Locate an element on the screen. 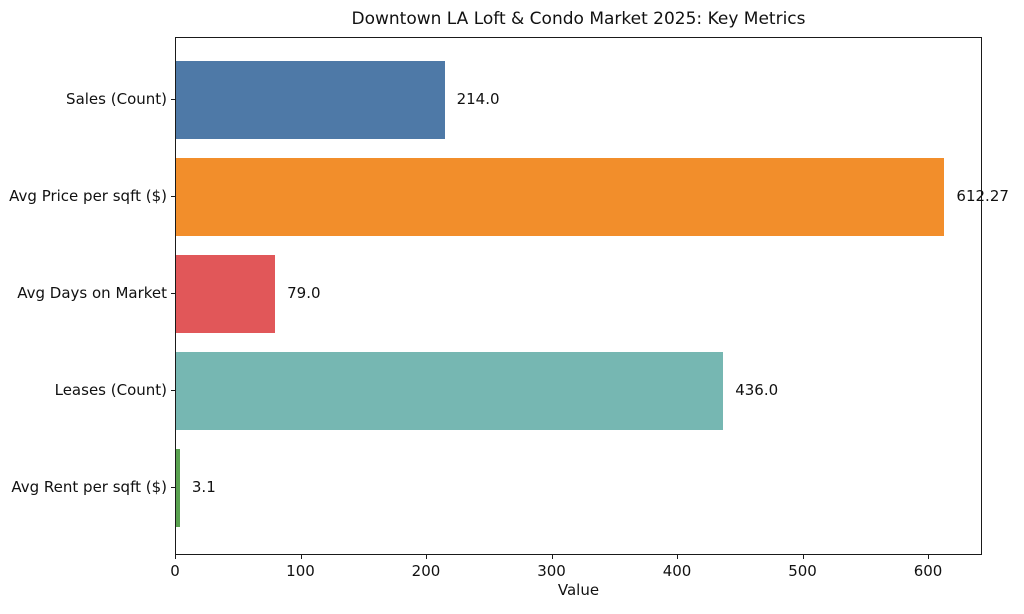 The image size is (1024, 614). x-axis-title: Value is located at coordinates (578, 590).